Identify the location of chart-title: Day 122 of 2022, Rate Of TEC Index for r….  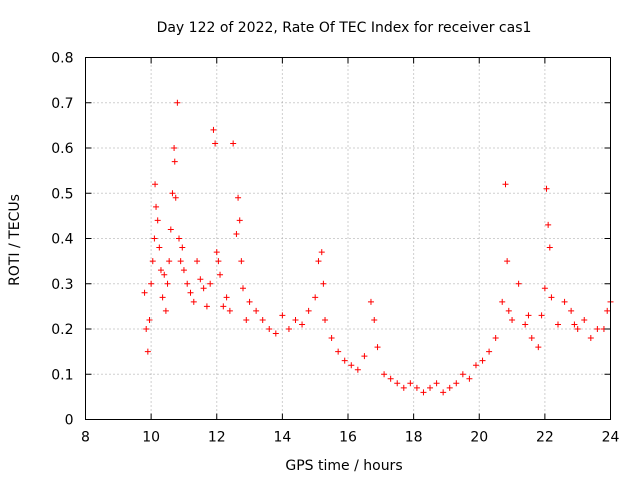
(344, 28).